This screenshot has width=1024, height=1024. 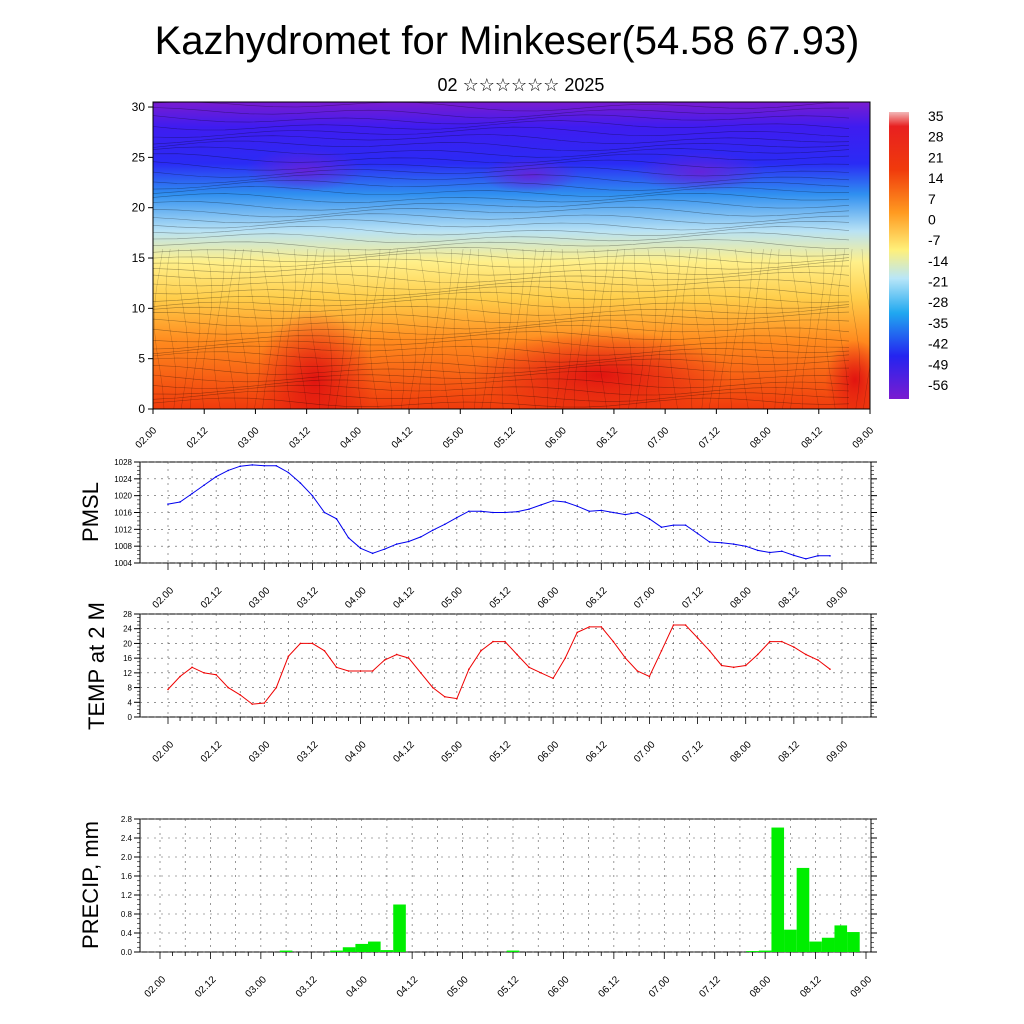 I want to click on colorbar-label: 7, so click(x=932, y=199).